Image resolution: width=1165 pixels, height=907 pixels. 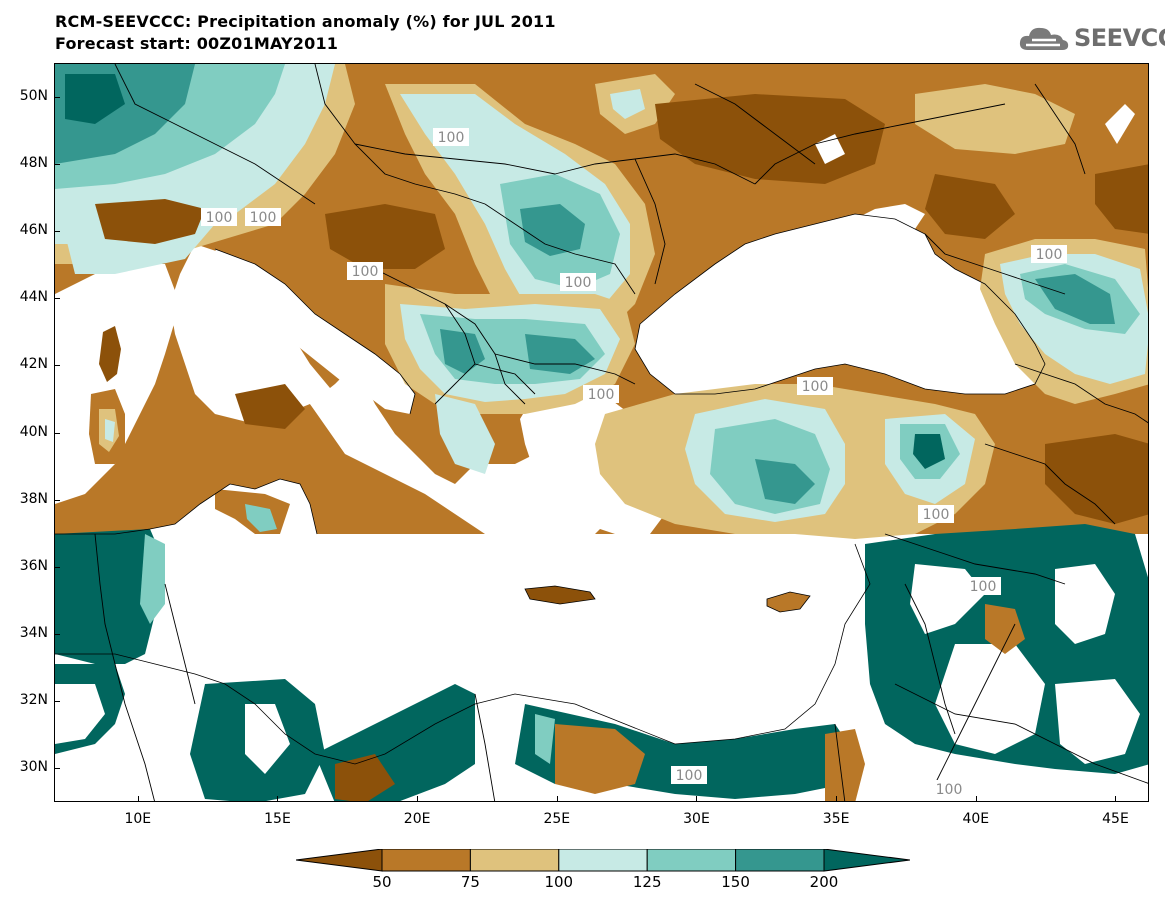 I want to click on latitude-label: 44N, so click(x=33, y=297).